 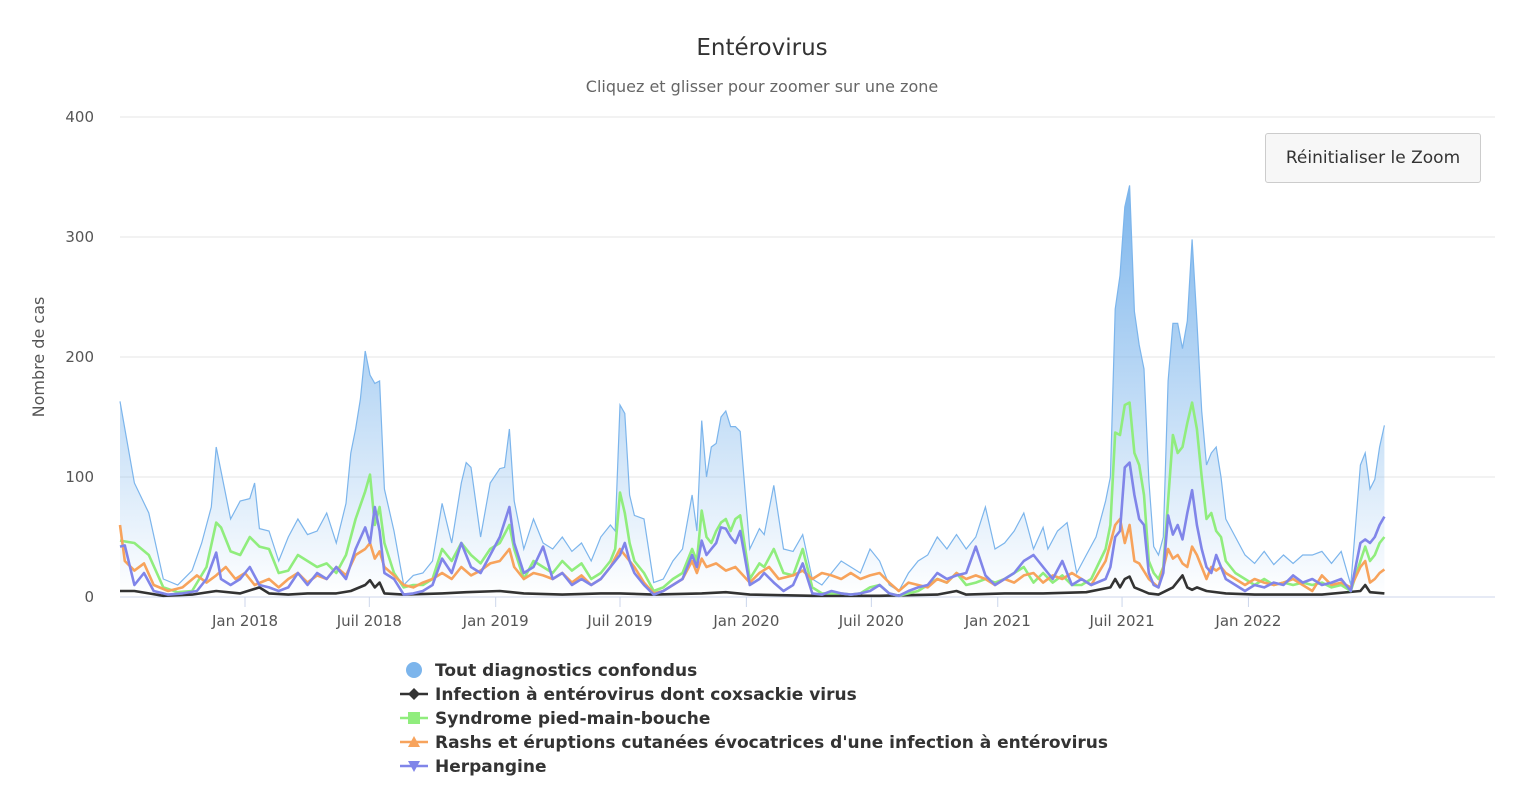 What do you see at coordinates (572, 719) in the screenshot?
I see `legend-label: Syndrome pied-main-bouche` at bounding box center [572, 719].